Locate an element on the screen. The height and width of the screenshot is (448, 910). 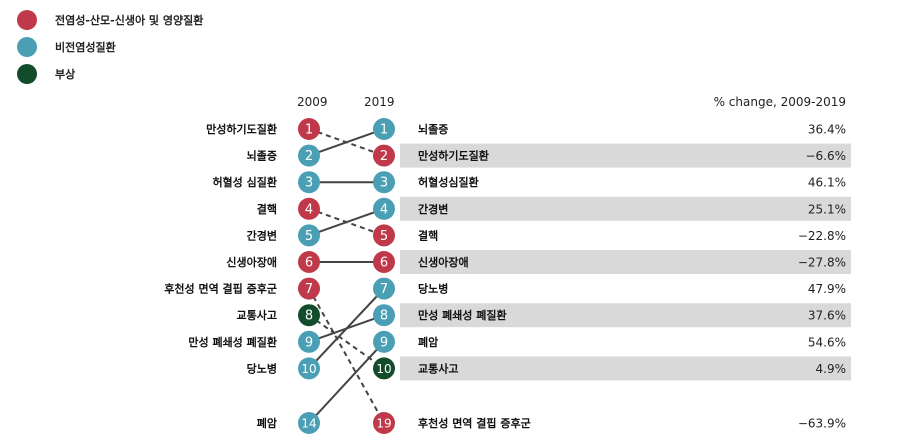
legend-item: 비전염성질환 is located at coordinates (66, 47).